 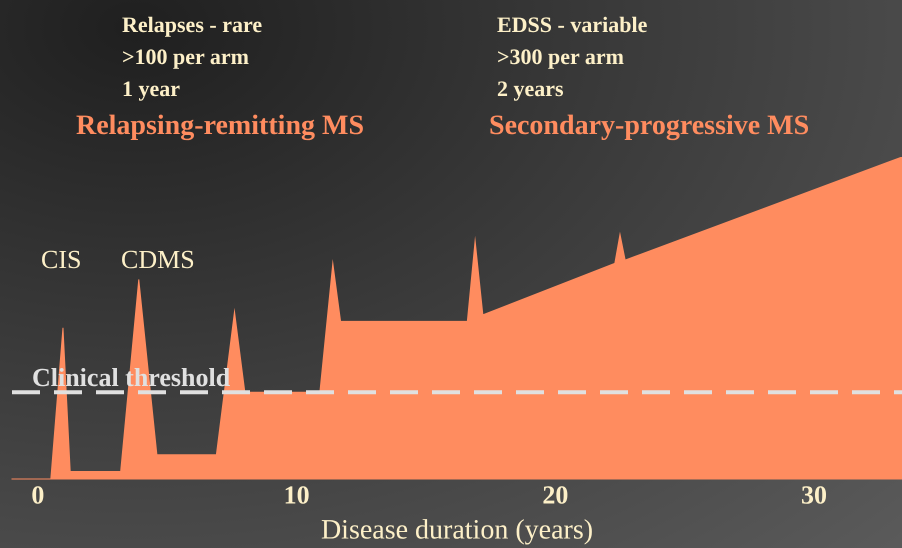 I want to click on x-tick-label: 20, so click(x=555, y=495).